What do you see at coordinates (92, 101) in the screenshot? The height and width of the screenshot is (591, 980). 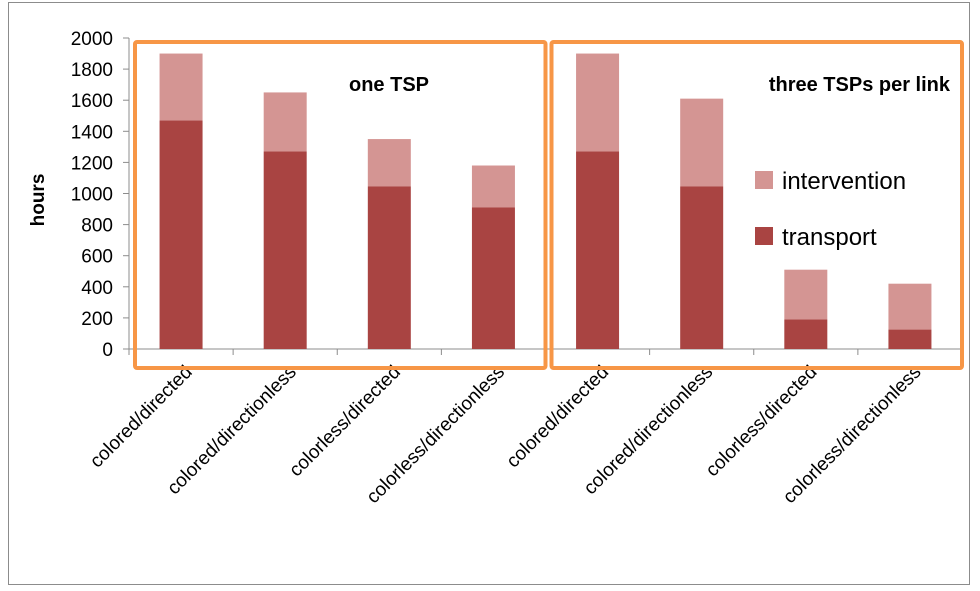 I see `y-tick-label: 1600` at bounding box center [92, 101].